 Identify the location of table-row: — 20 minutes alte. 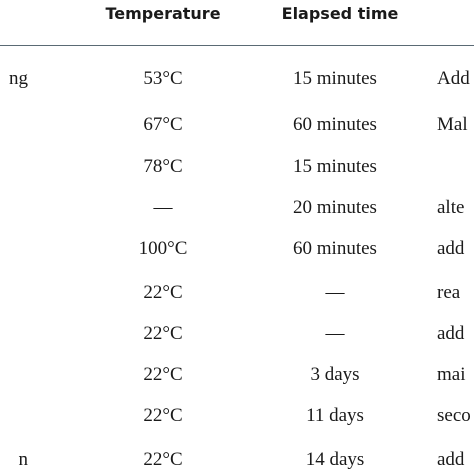
(237, 207).